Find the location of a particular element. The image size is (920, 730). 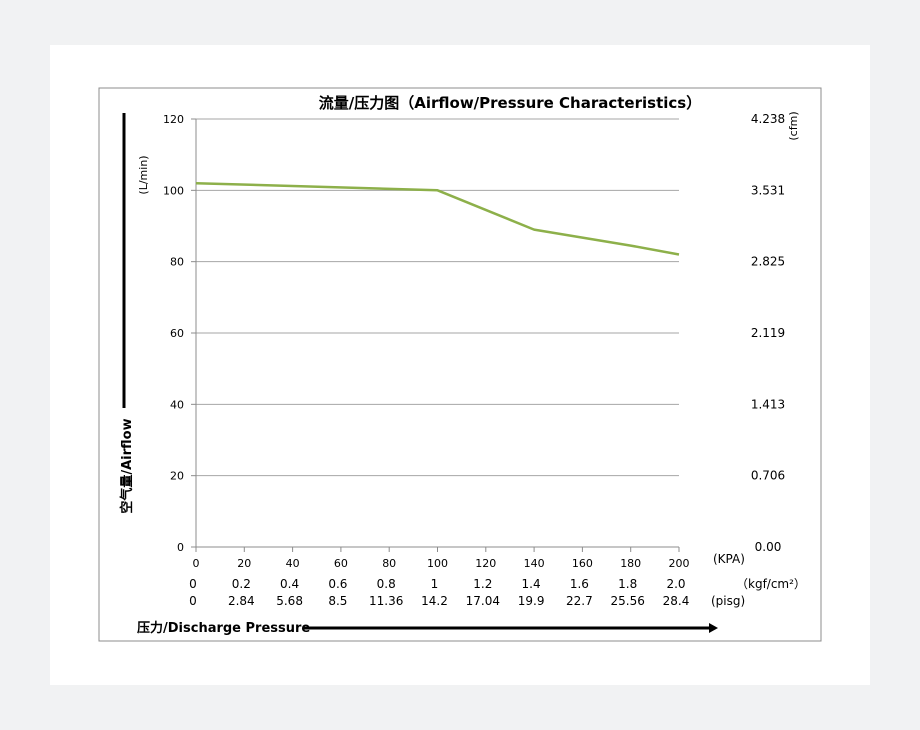

x-tick-label: 40 is located at coordinates (293, 563).